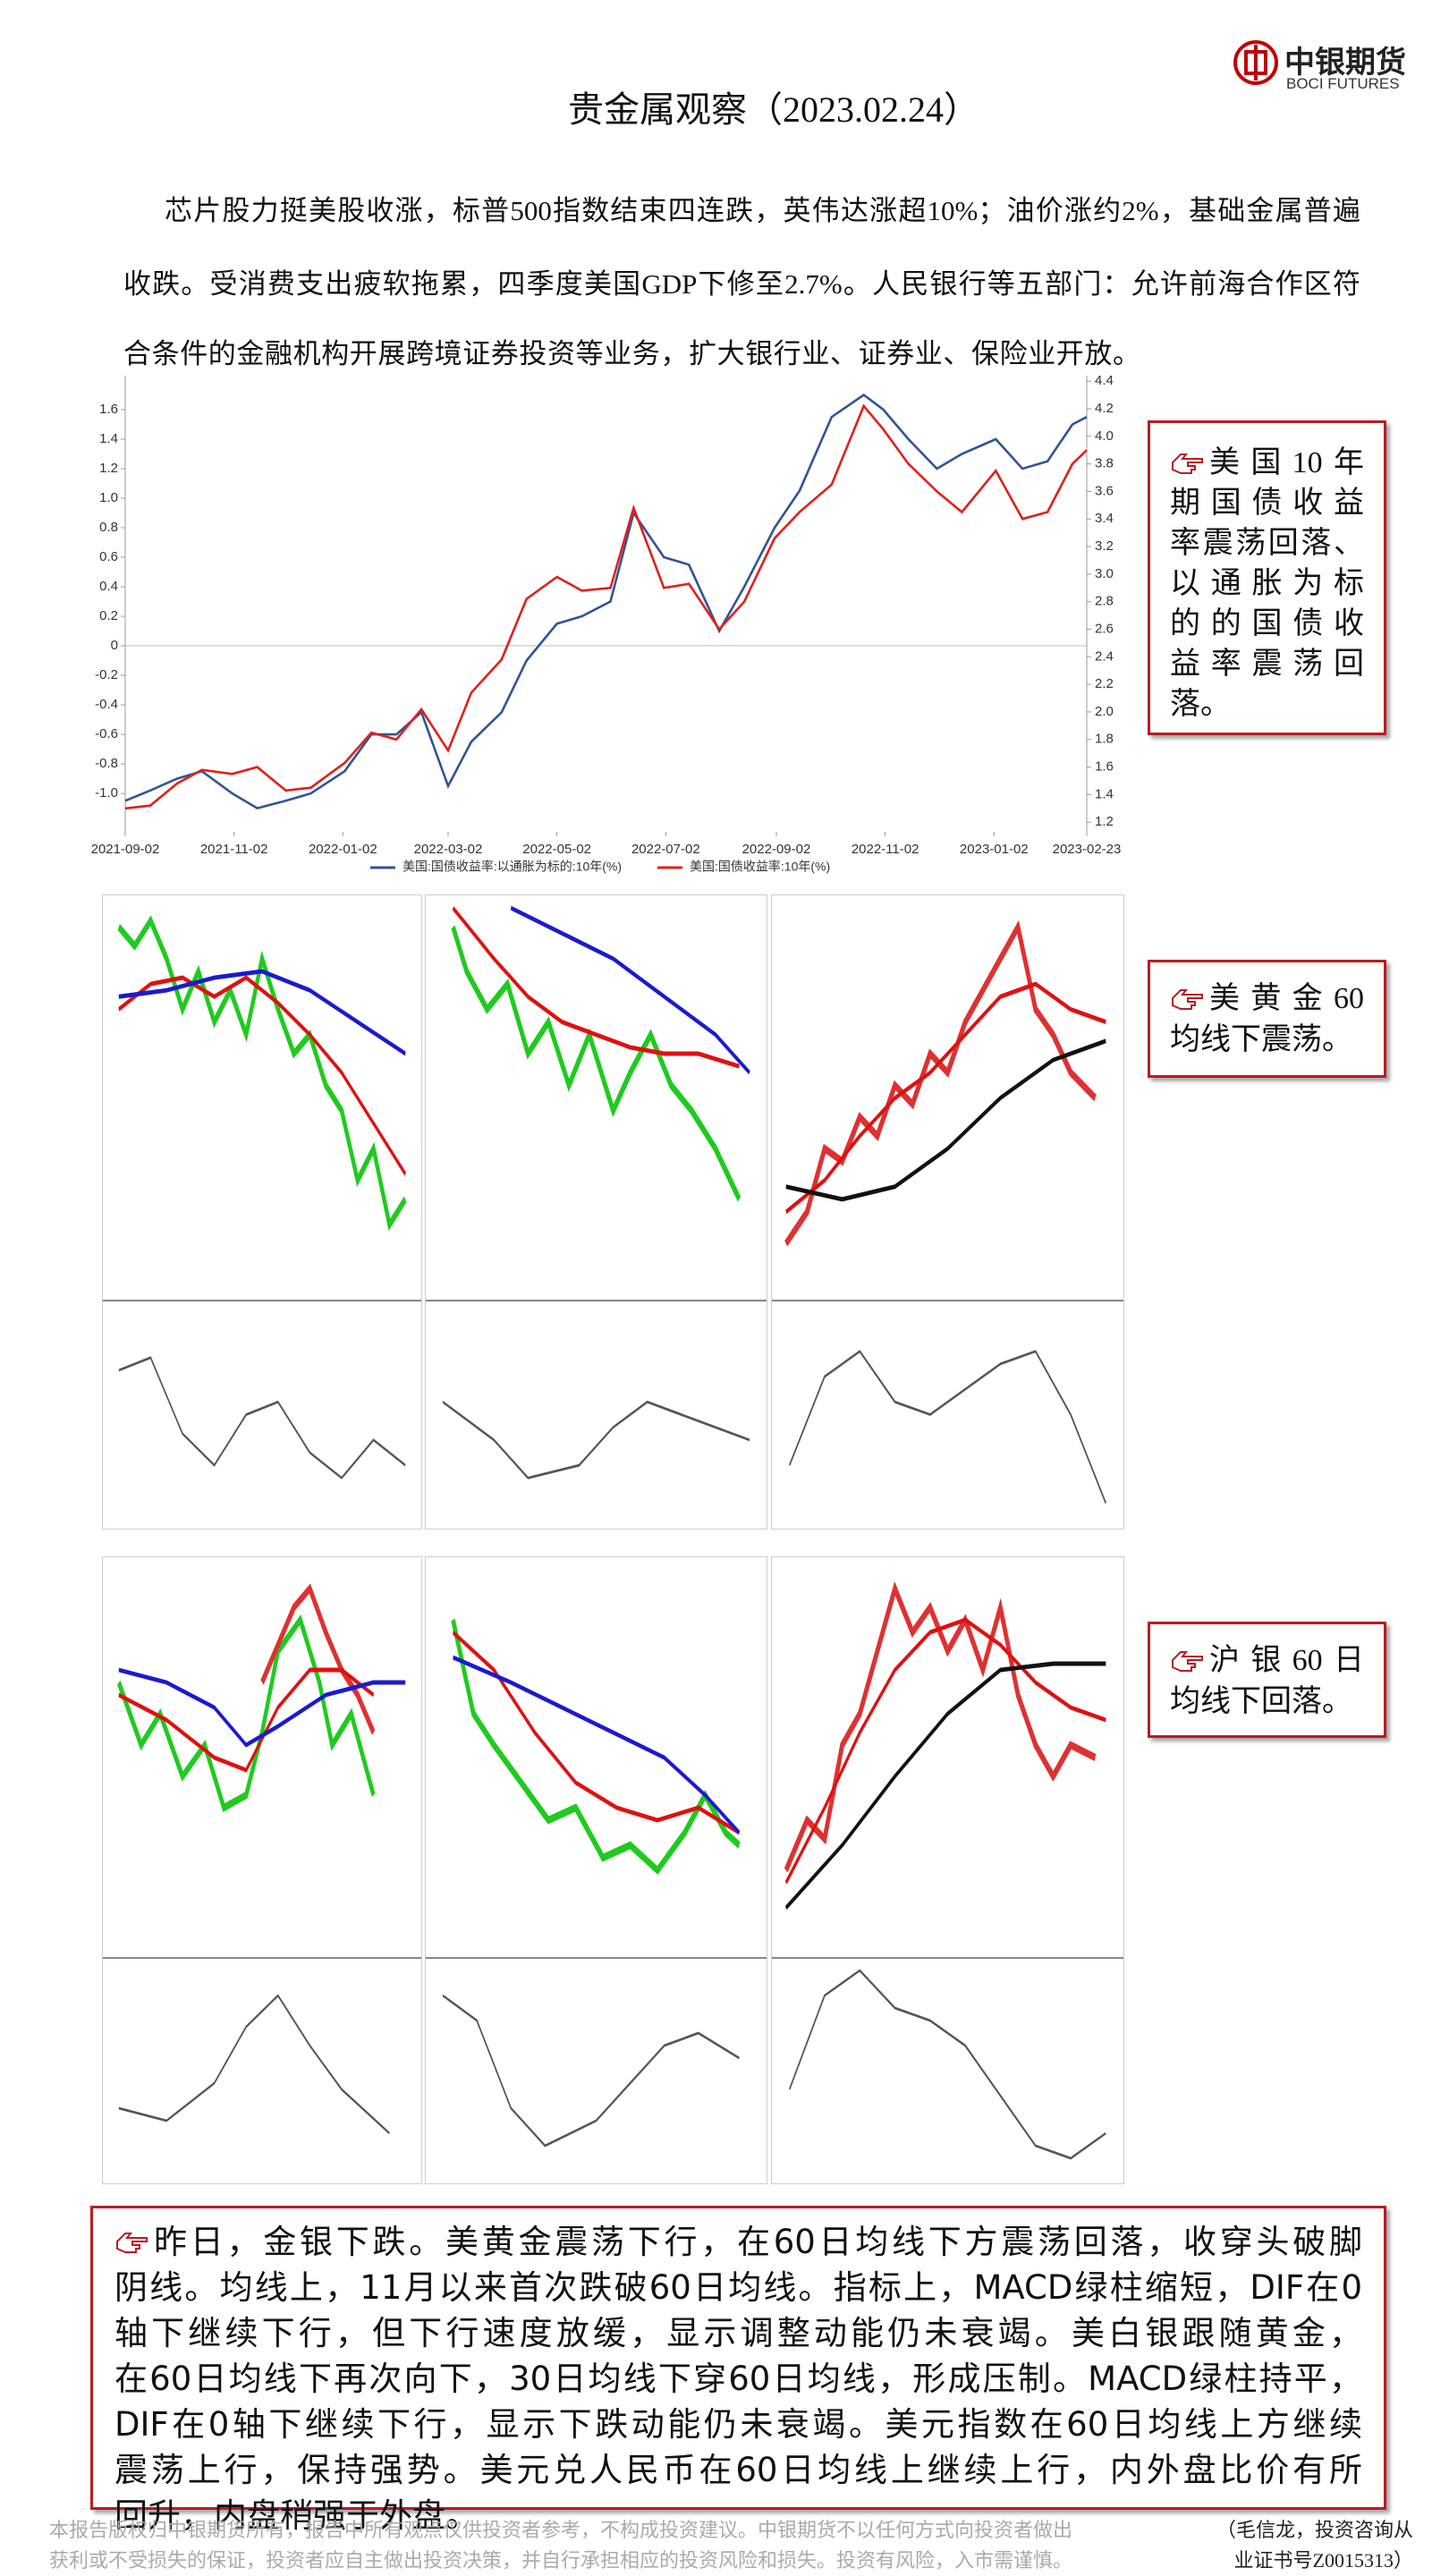 This screenshot has height=2576, width=1449. What do you see at coordinates (1267, 543) in the screenshot?
I see `text-line-content: 率震荡回落、` at bounding box center [1267, 543].